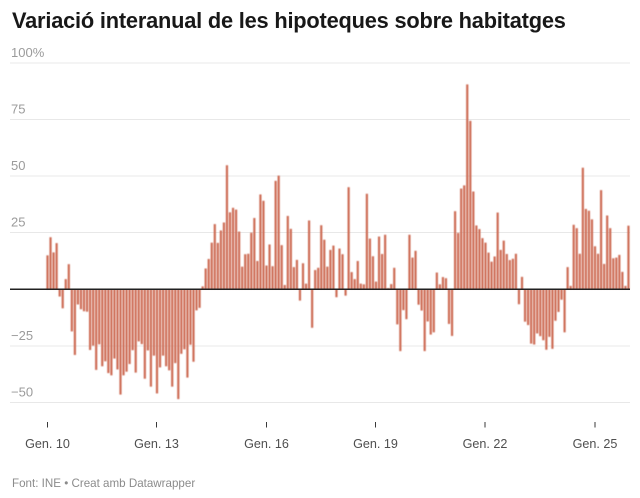 The image size is (640, 498). Describe the element at coordinates (266, 444) in the screenshot. I see `svg-text: Gen. 16` at that location.